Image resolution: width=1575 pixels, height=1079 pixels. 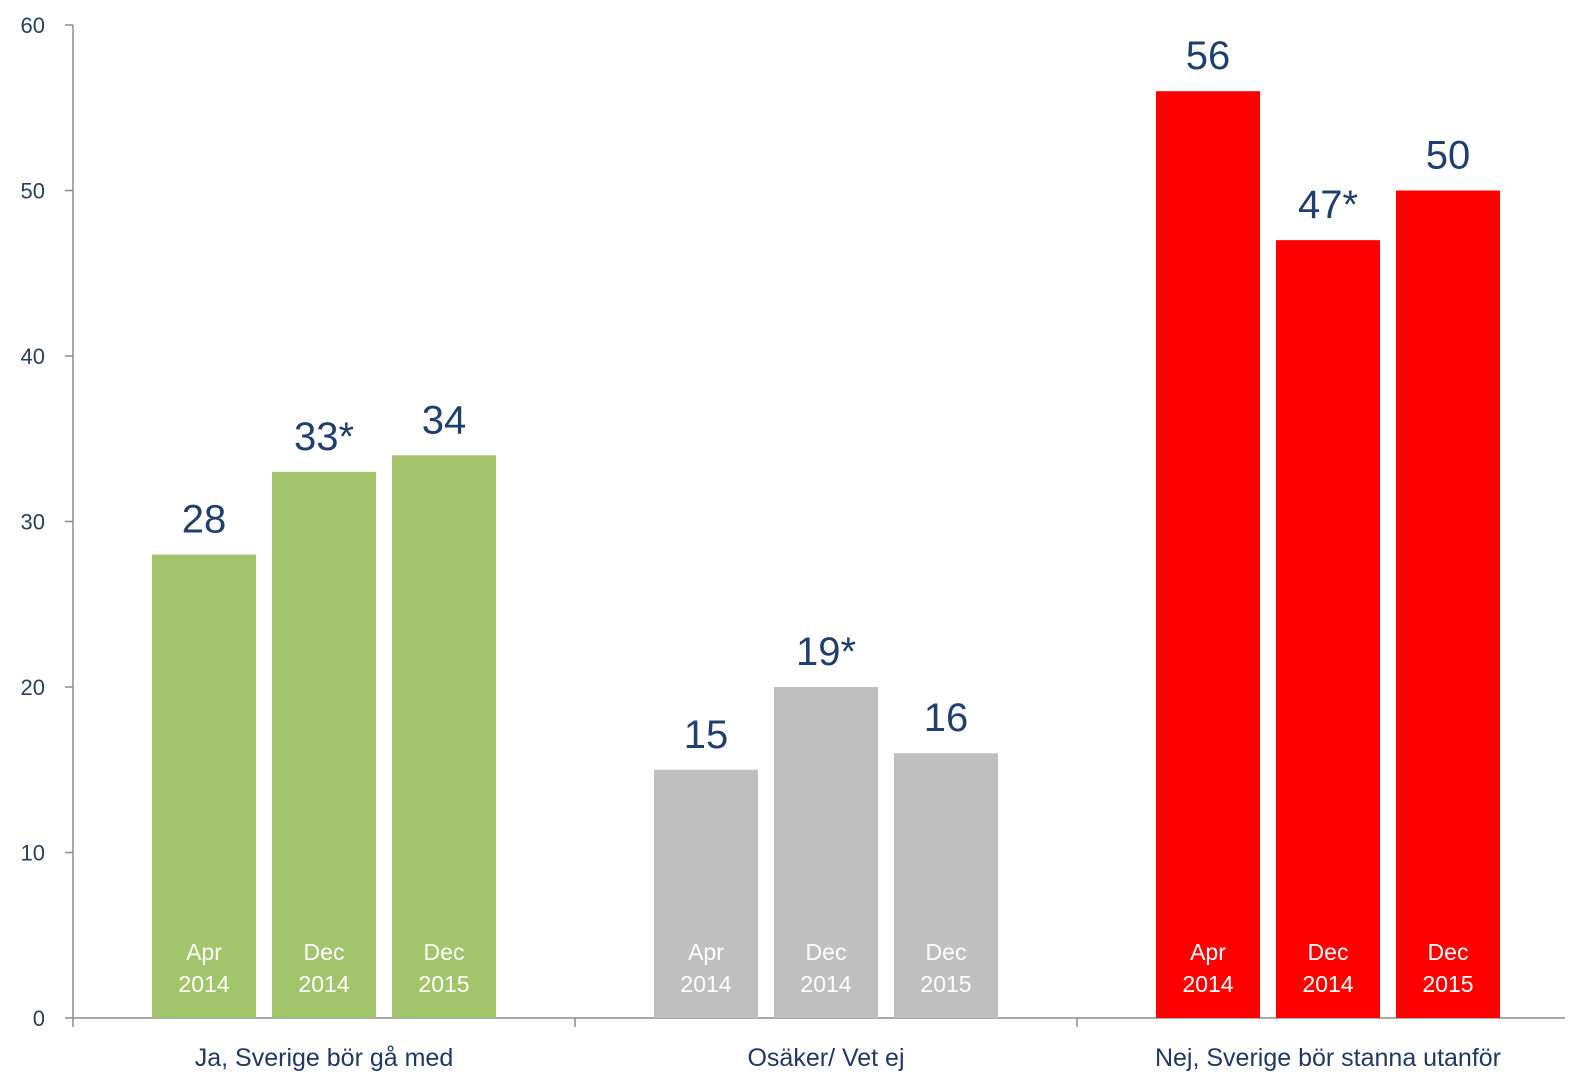 I want to click on x-category-label: Nej, Sverige bör stanna utanför, so click(x=1328, y=1058).